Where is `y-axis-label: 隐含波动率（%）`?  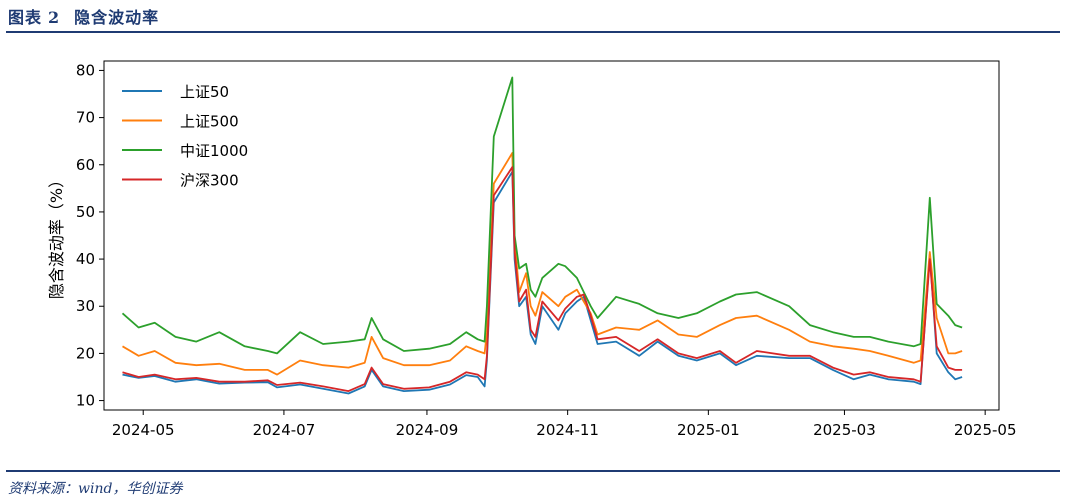 y-axis-label: 隐含波动率（%） is located at coordinates (56, 235).